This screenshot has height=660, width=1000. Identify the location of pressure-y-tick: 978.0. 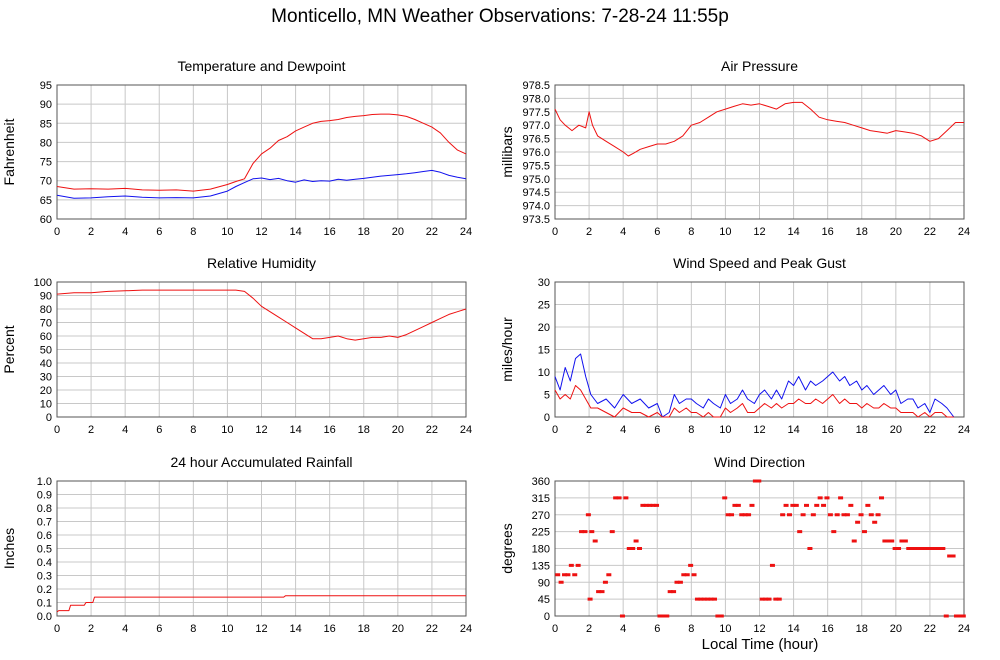
(536, 99).